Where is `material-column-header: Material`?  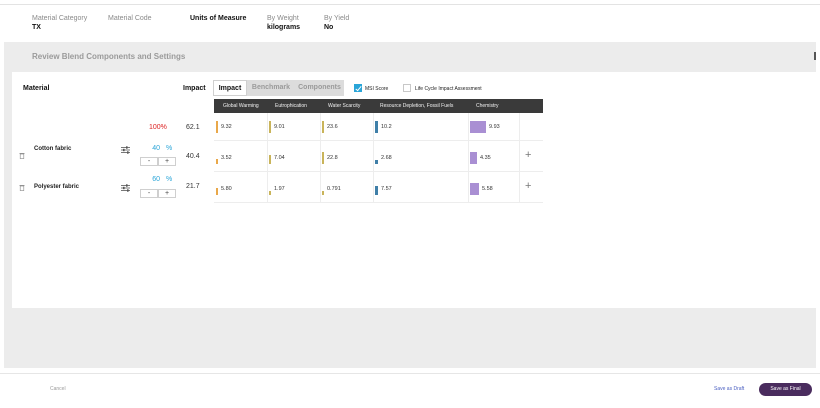
material-column-header: Material is located at coordinates (36, 88).